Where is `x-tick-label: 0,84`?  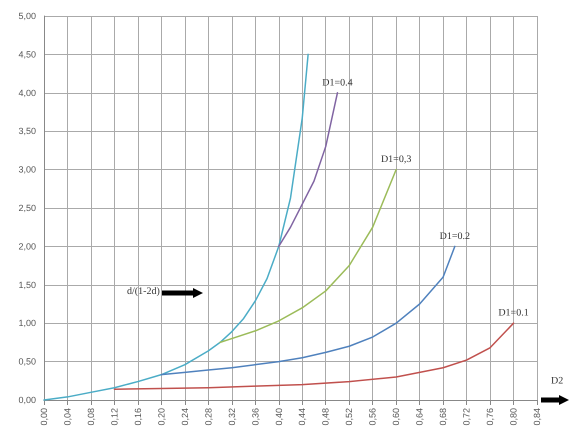 x-tick-label: 0,84 is located at coordinates (537, 417).